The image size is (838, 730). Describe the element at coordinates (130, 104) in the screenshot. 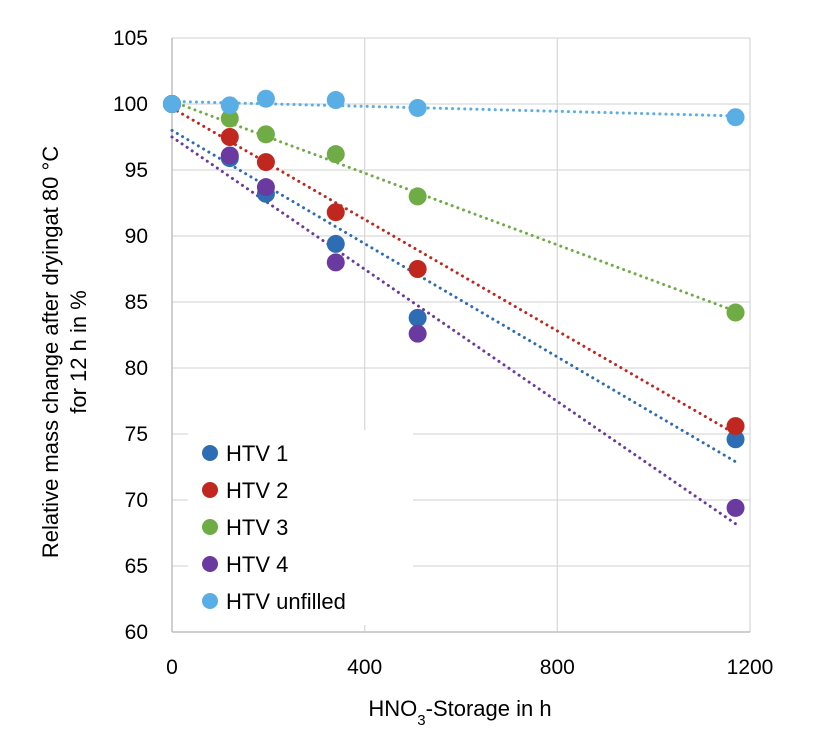

I see `y-tick-label: 100` at that location.